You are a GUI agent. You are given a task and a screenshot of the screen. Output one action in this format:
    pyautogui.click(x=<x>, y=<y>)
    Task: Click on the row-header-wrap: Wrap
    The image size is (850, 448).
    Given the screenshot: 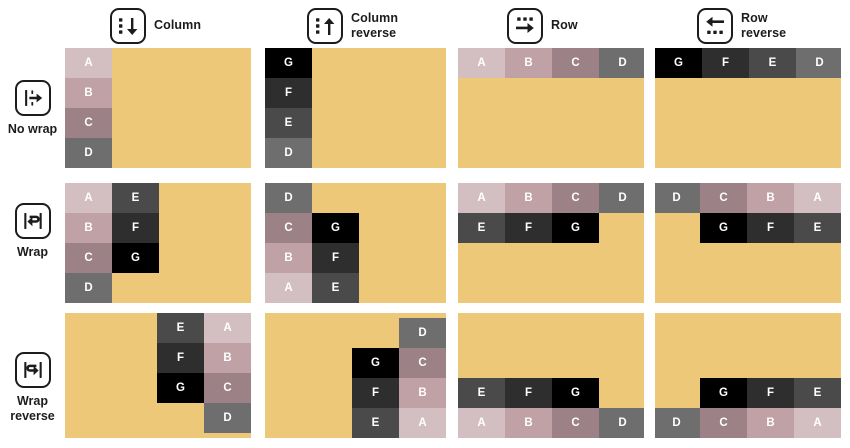 What is the action you would take?
    pyautogui.click(x=32, y=231)
    